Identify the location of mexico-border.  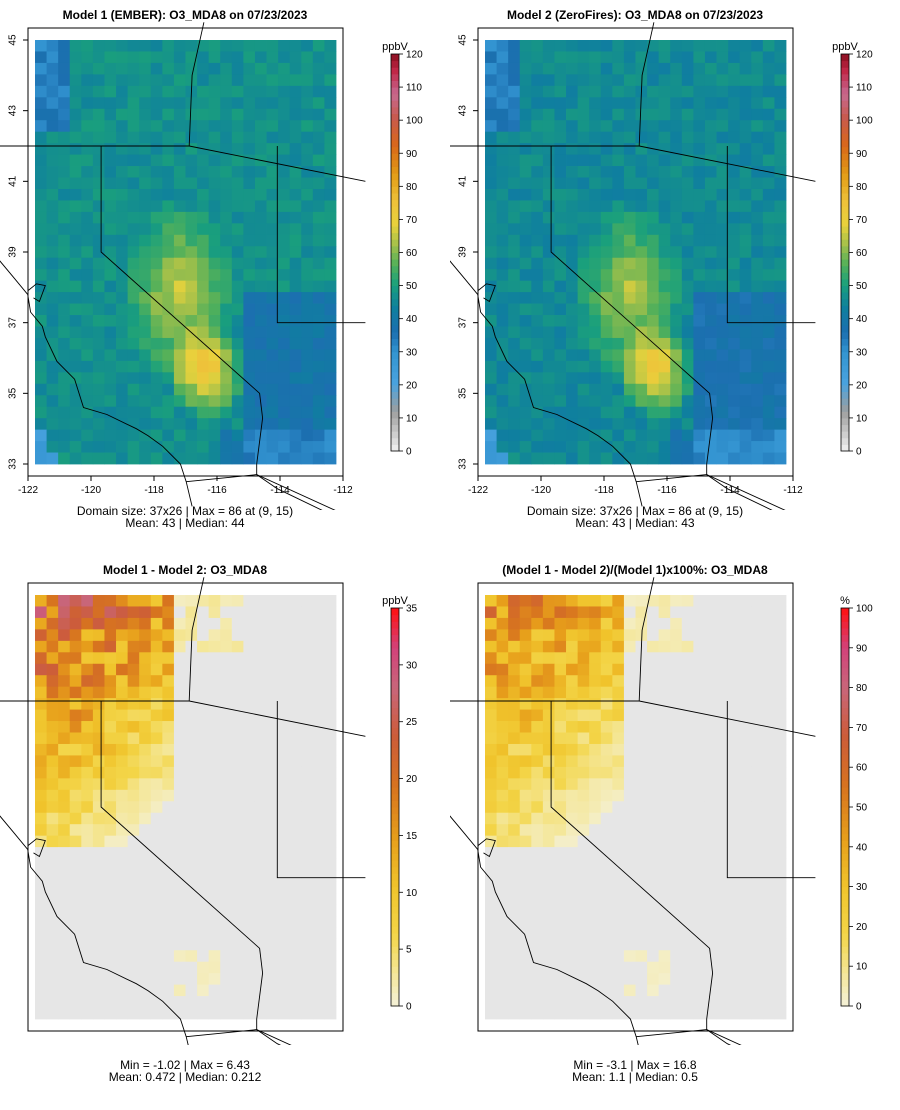
(239, 1037).